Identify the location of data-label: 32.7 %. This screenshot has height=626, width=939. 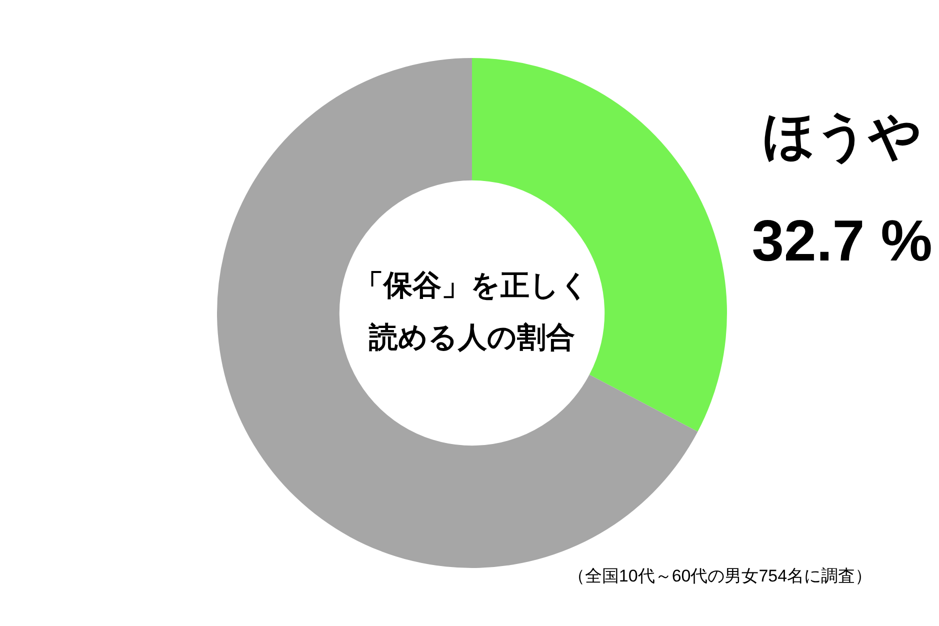
(842, 241).